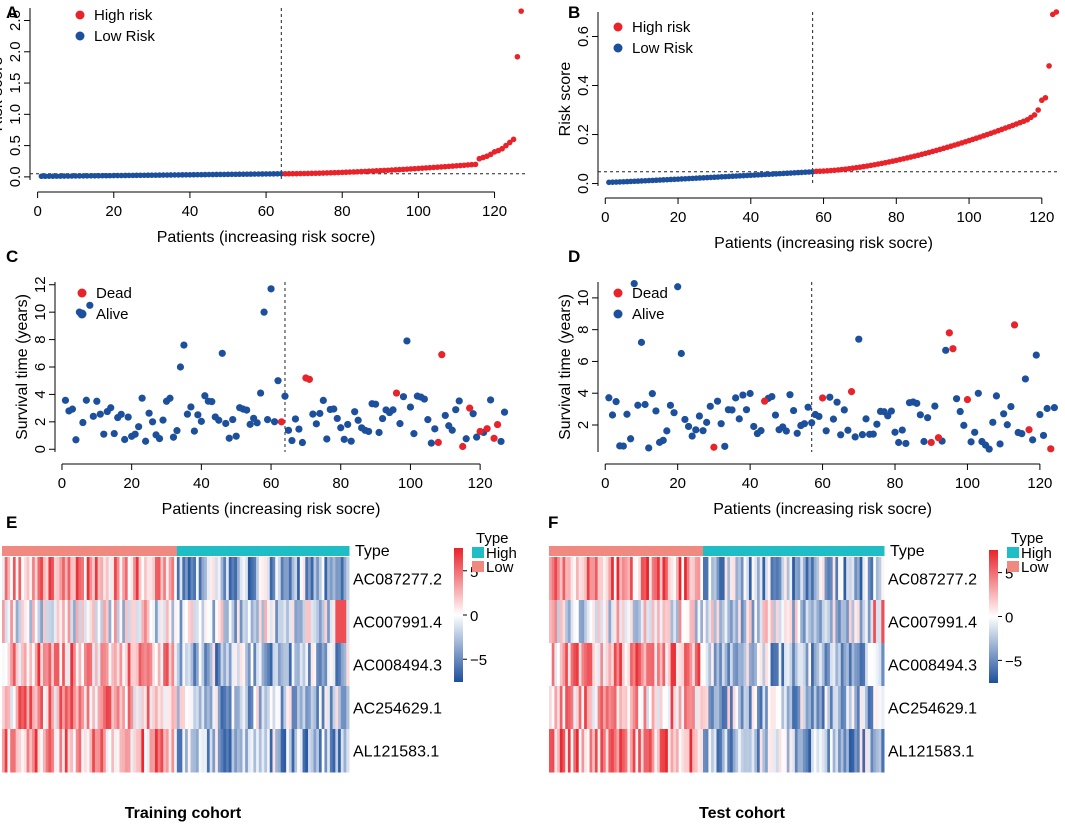 The height and width of the screenshot is (828, 1065). Describe the element at coordinates (183, 813) in the screenshot. I see `cohort-caption: Training cohort` at that location.